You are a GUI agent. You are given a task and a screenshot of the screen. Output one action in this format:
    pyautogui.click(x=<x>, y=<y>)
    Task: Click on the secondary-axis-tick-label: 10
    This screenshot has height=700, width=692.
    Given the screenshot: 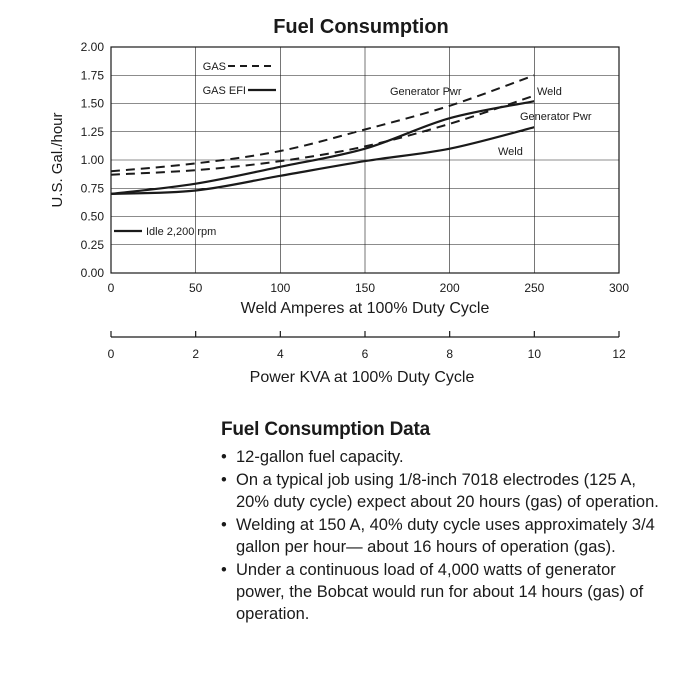 What is the action you would take?
    pyautogui.click(x=535, y=354)
    